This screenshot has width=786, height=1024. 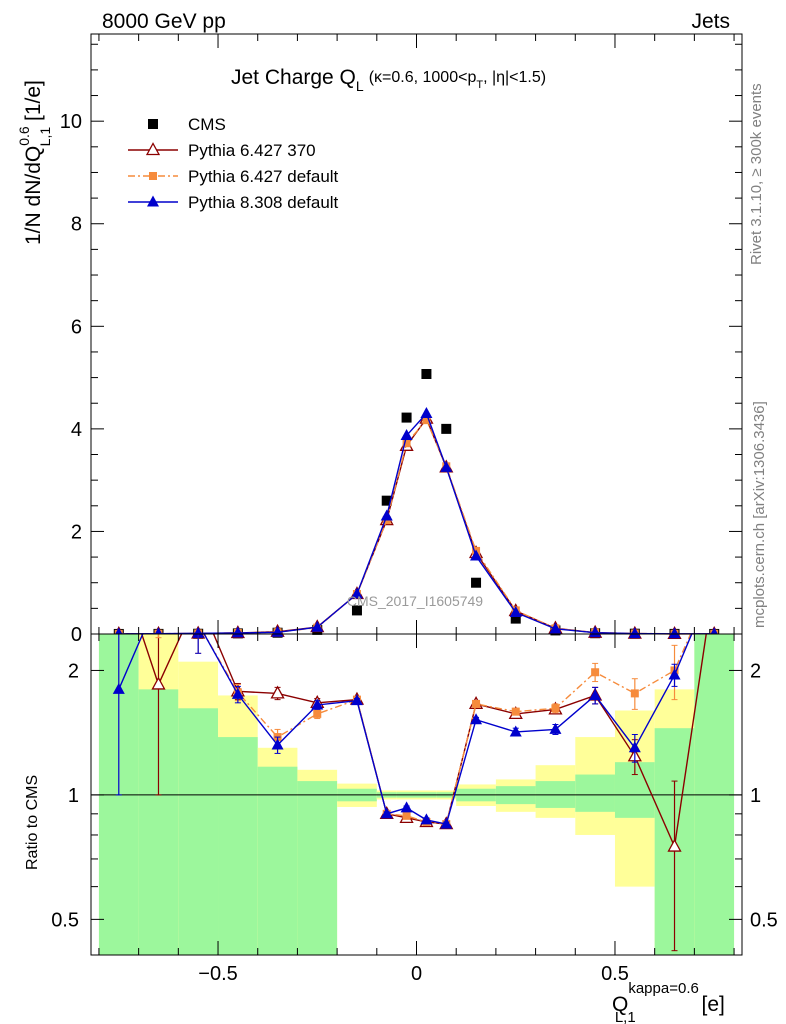 I want to click on main-y-axis-label-subscript: L,1, so click(x=45, y=137).